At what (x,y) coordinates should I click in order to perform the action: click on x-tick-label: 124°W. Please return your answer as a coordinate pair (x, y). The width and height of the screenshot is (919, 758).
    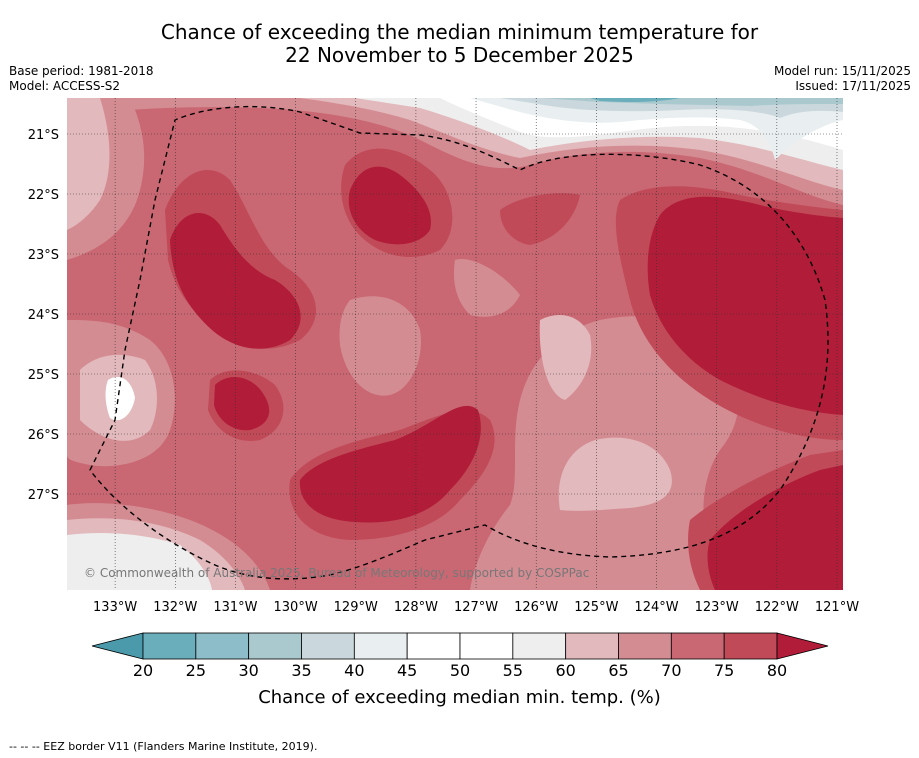
    Looking at the image, I should click on (656, 607).